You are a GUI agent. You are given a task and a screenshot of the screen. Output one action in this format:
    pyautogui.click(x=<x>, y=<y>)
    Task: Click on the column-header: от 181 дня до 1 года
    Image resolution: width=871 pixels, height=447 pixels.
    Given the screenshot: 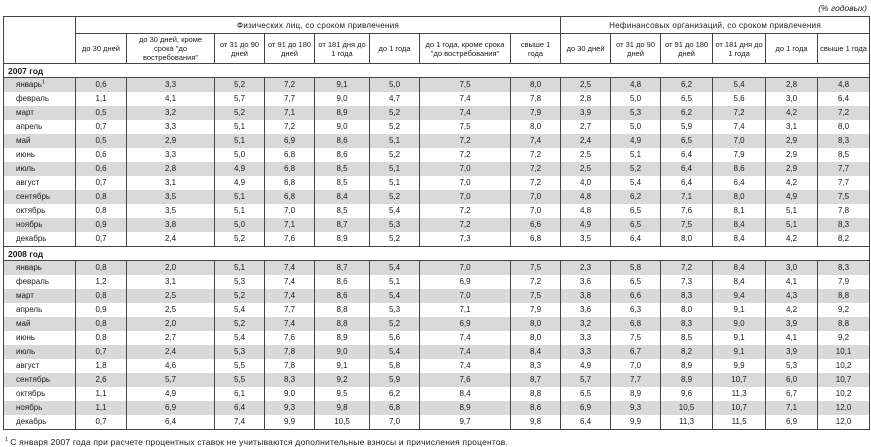 What is the action you would take?
    pyautogui.click(x=739, y=48)
    